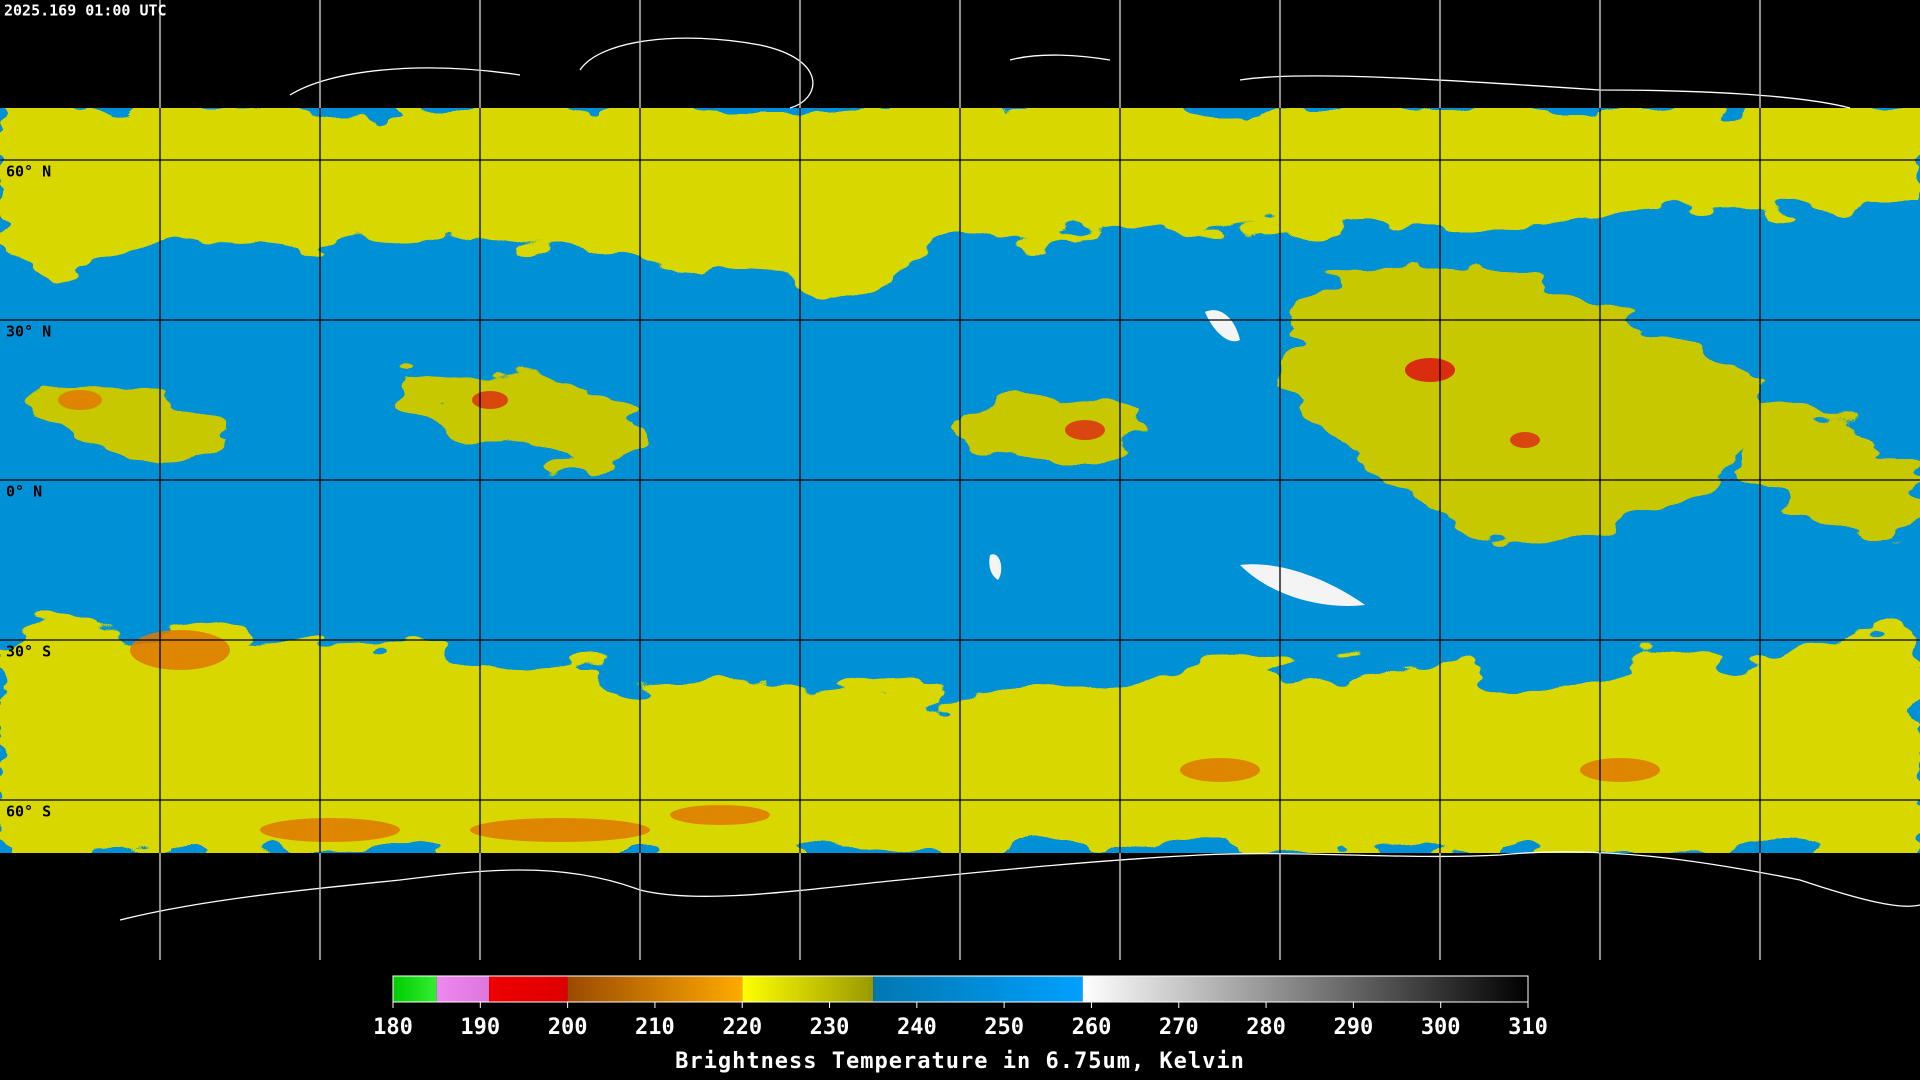 The width and height of the screenshot is (1920, 1080). What do you see at coordinates (1092, 1027) in the screenshot?
I see `colorbar-tick-label: 260` at bounding box center [1092, 1027].